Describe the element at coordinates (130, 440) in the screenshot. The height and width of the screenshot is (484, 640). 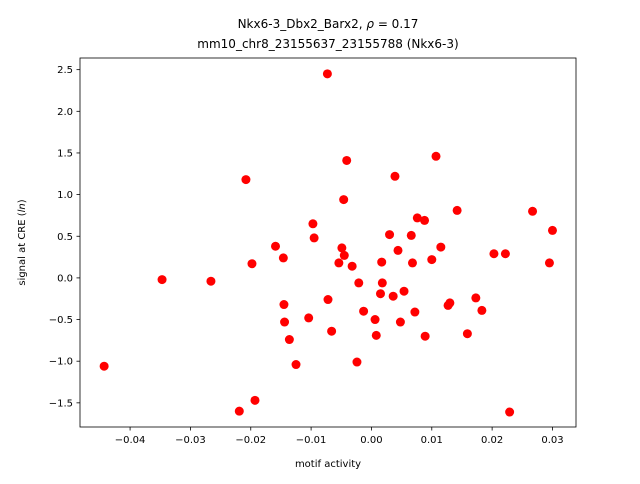
I see `x-tick-label-1: −0.04` at that location.